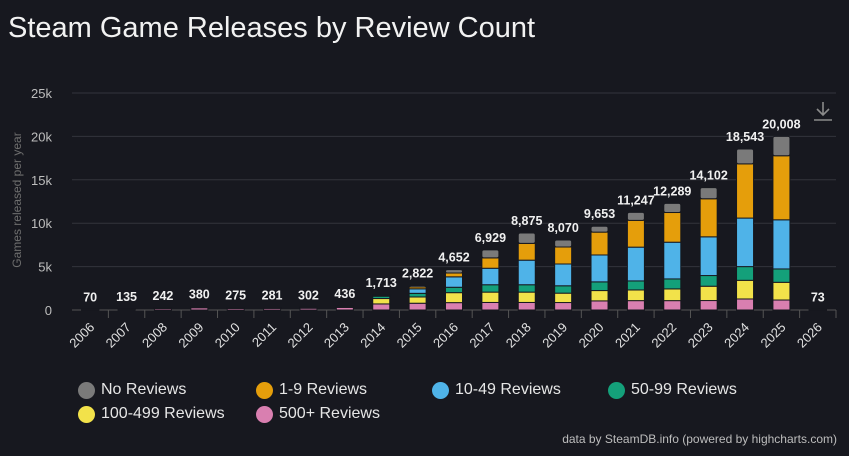  I want to click on x-tick-label: 2019, so click(554, 335).